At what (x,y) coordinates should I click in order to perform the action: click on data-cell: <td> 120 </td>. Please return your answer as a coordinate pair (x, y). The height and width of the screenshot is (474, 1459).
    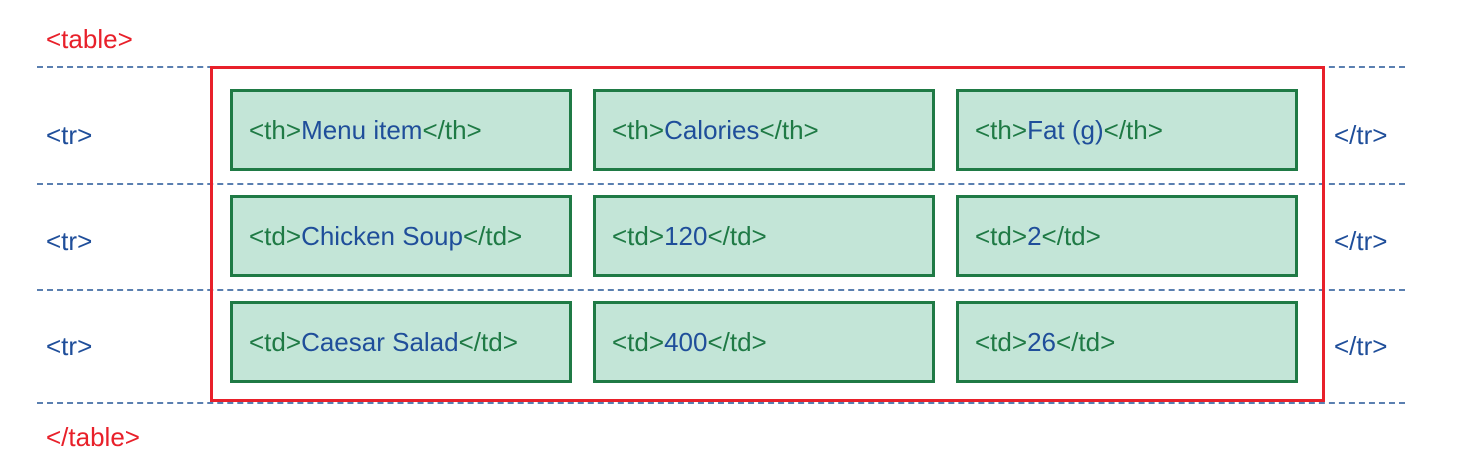
    Looking at the image, I should click on (764, 236).